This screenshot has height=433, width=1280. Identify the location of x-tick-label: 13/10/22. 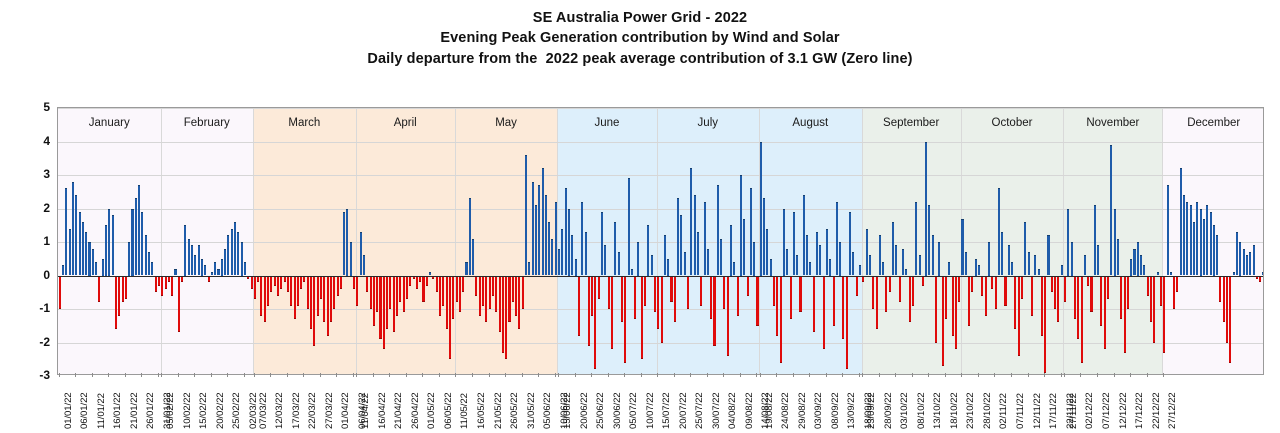
(938, 410).